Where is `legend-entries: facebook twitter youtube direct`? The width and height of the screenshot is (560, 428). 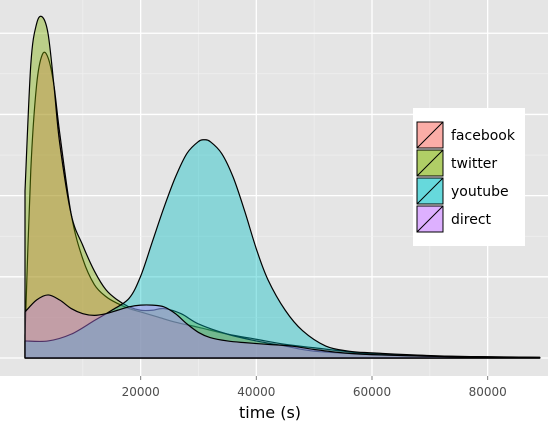
legend-entries: facebook twitter youtube direct is located at coordinates (466, 177).